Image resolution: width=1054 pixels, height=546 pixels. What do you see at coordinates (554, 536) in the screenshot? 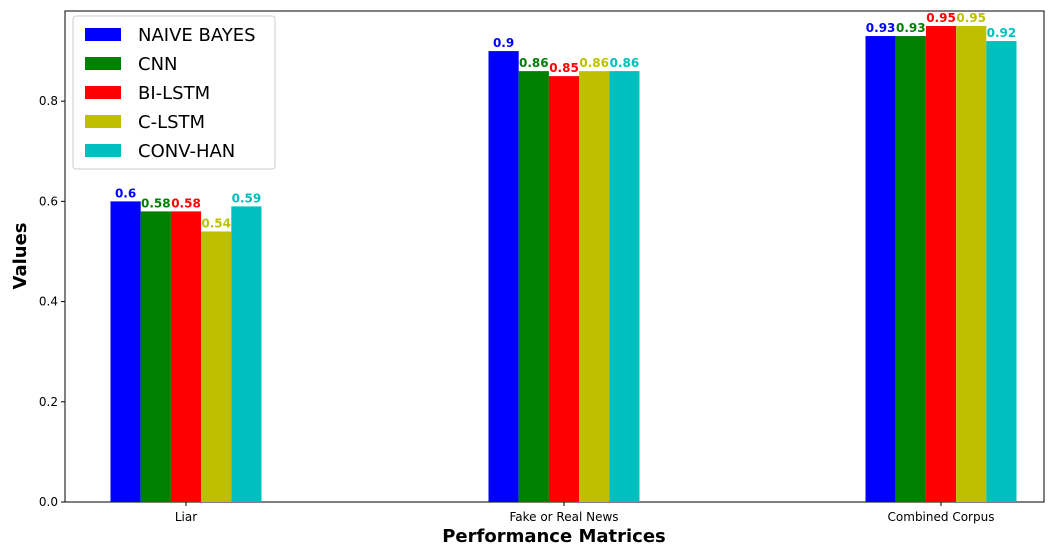
I see `x-axis-title: Performance Matrices` at bounding box center [554, 536].